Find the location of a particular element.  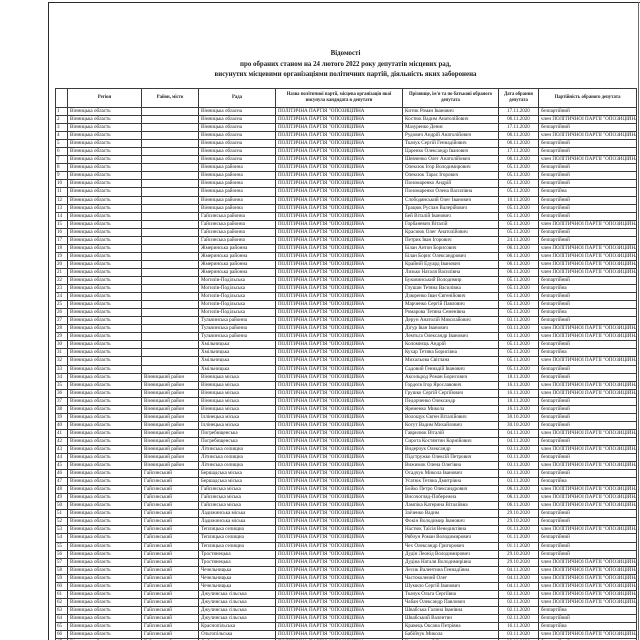

header-council: Рада is located at coordinates (237, 98).